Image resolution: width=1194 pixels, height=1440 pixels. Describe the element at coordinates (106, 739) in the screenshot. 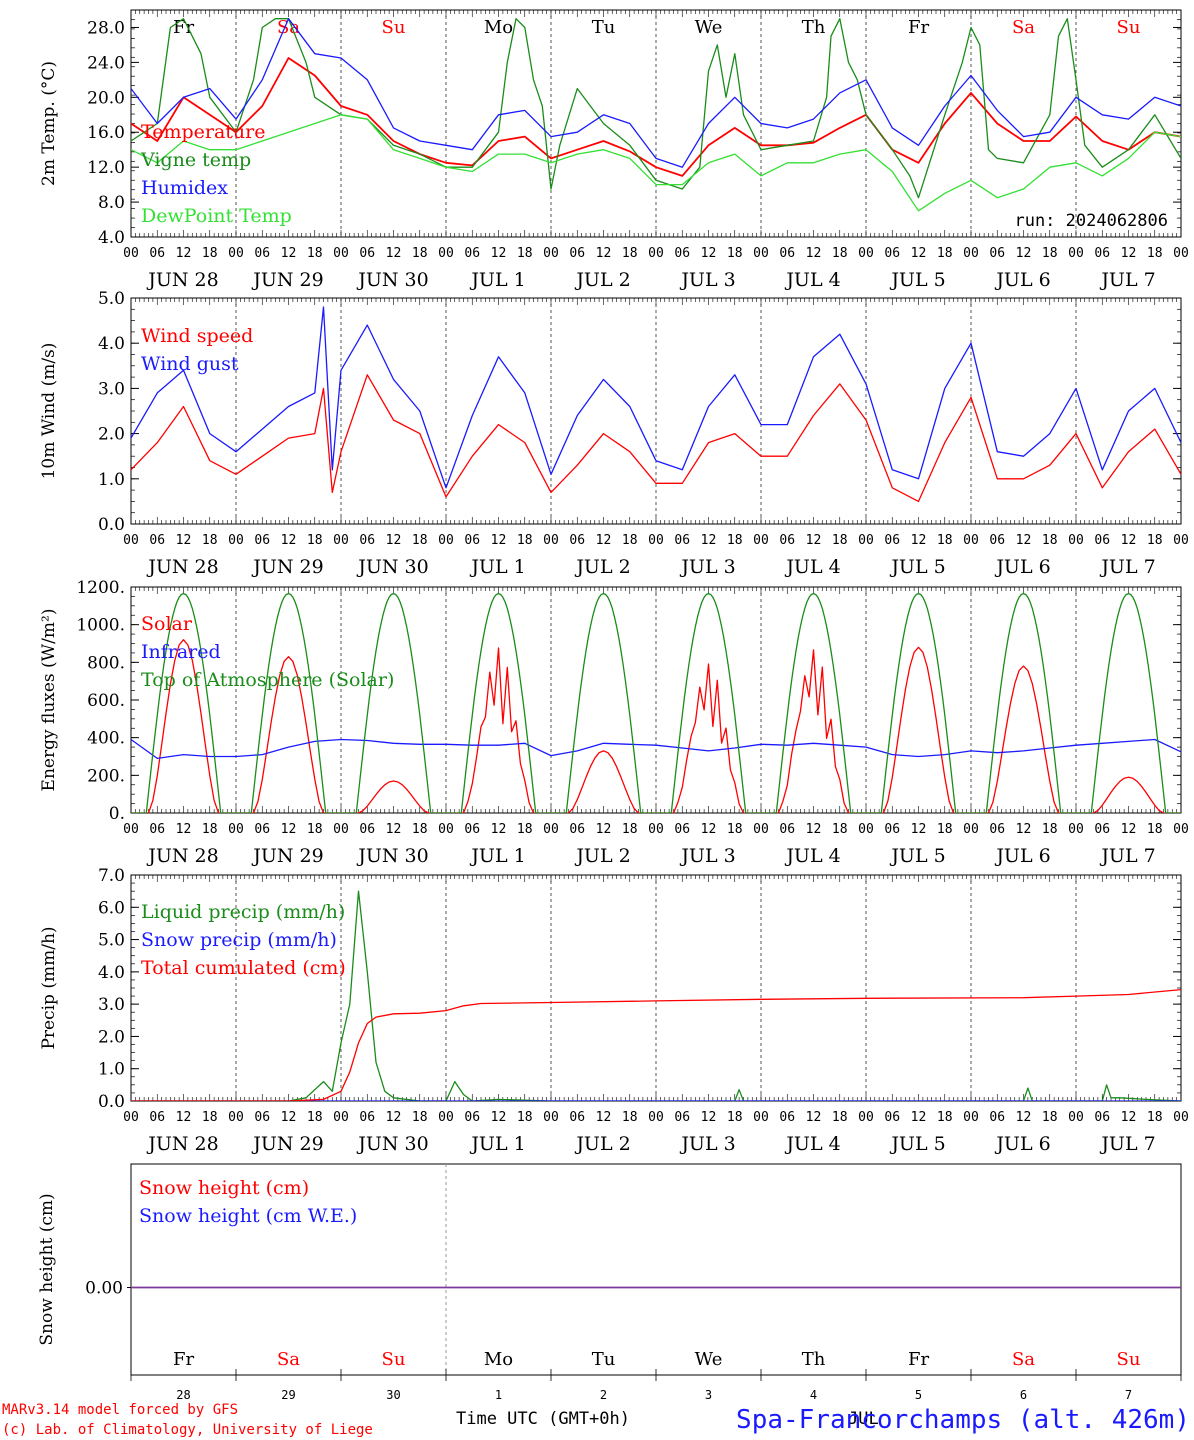

I see `y-tick-label: 400.` at that location.